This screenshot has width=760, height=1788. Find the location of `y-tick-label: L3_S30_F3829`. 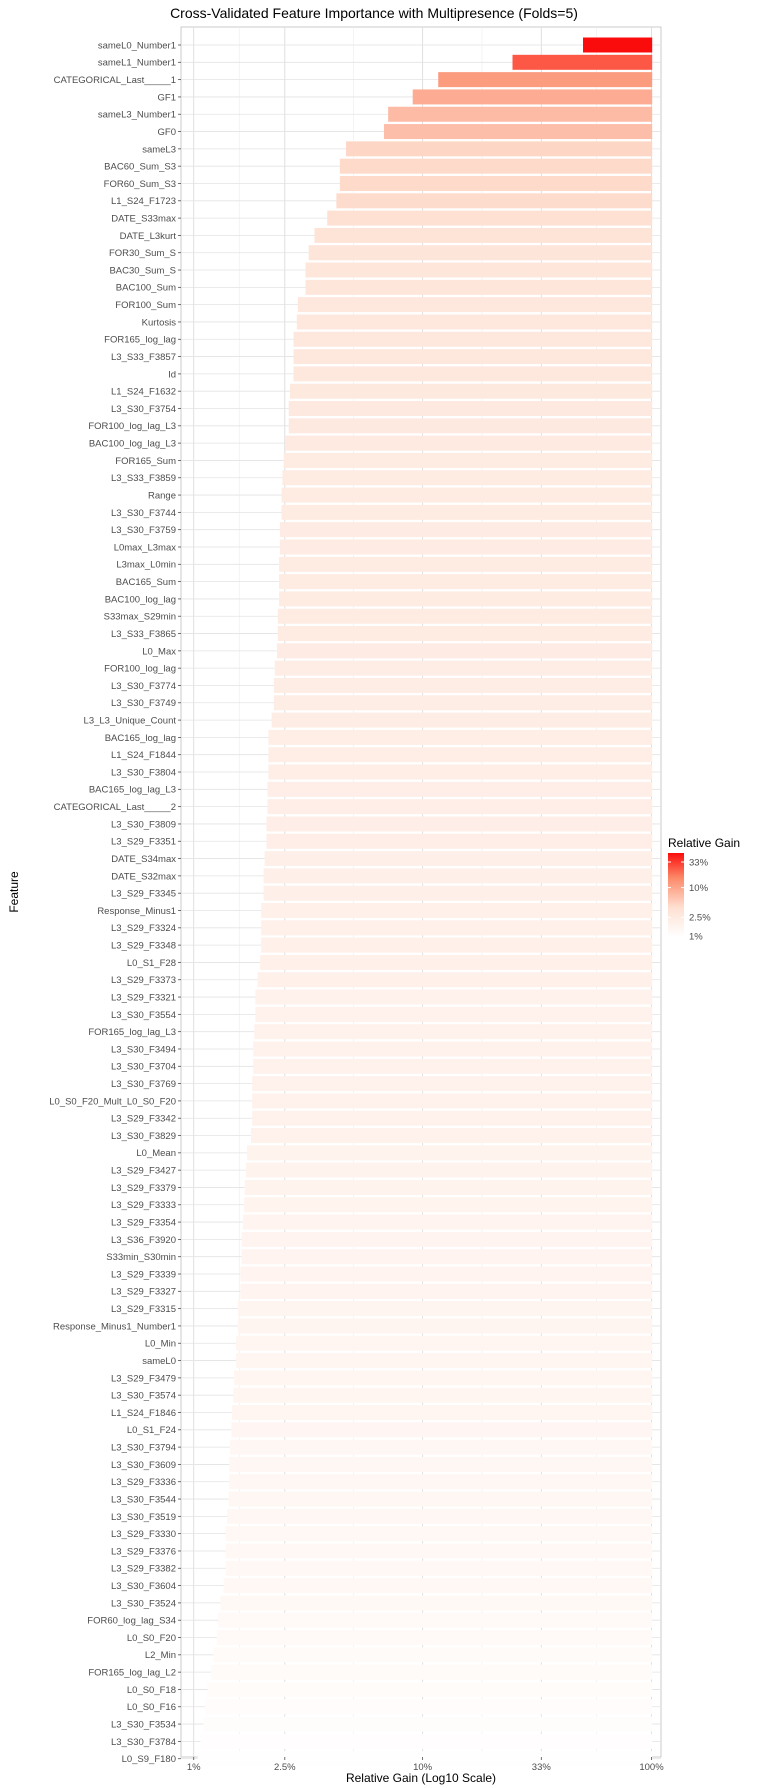

y-tick-label: L3_S30_F3829 is located at coordinates (143, 1136).